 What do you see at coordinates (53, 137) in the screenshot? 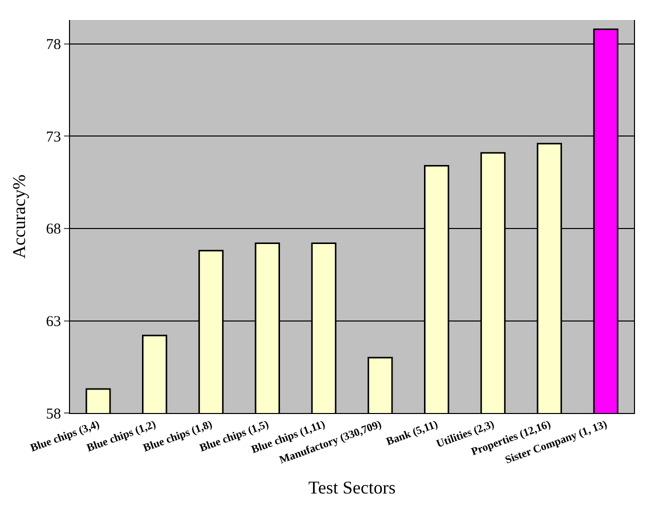
I see `y-tick-label: 73` at bounding box center [53, 137].